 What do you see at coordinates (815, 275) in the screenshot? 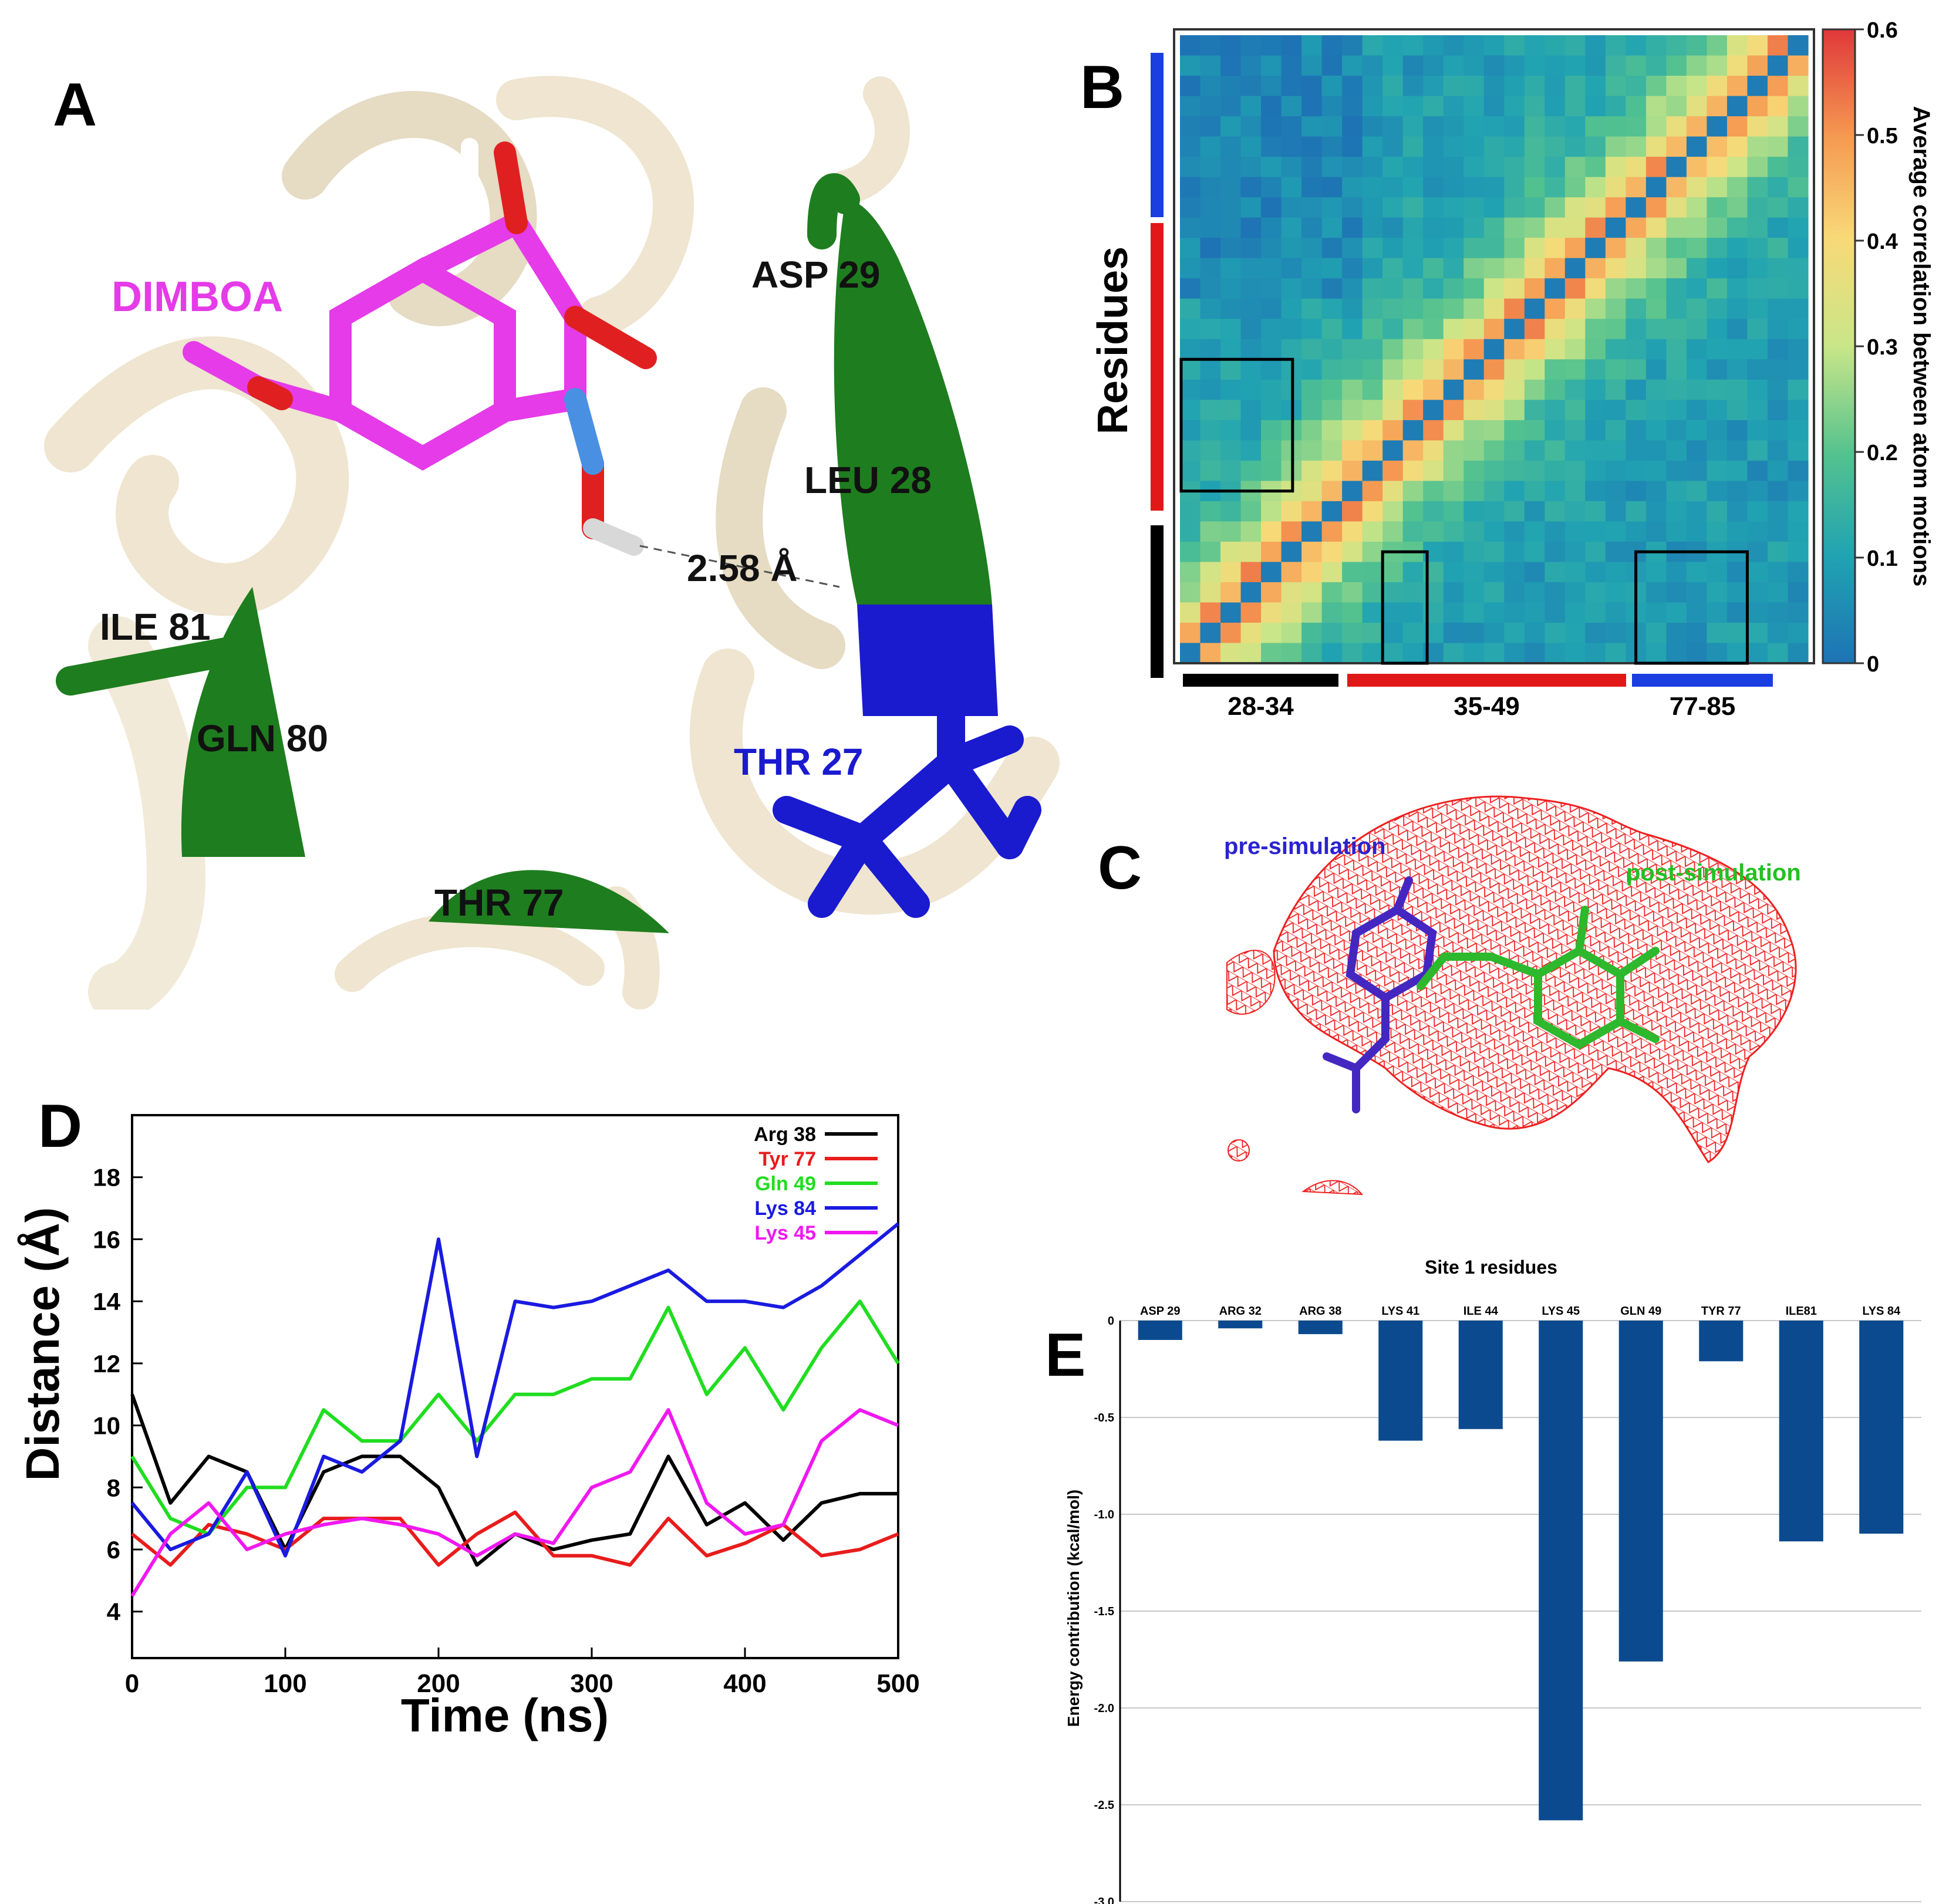
I see `asp29-label: ASP 29` at bounding box center [815, 275].